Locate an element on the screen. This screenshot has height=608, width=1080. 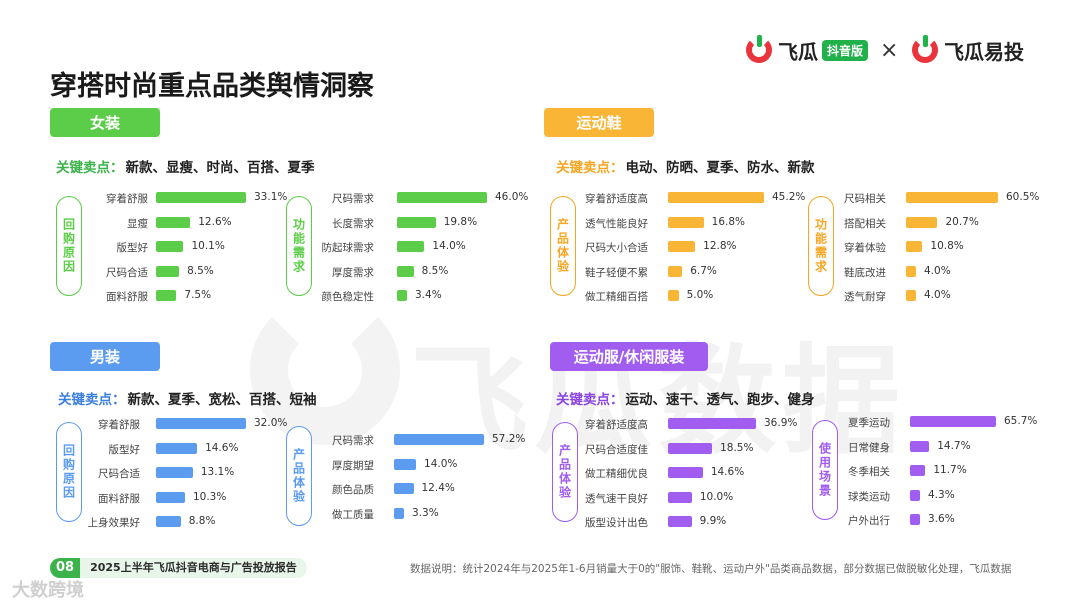
douyin-badge: 抖音版 is located at coordinates (845, 50).